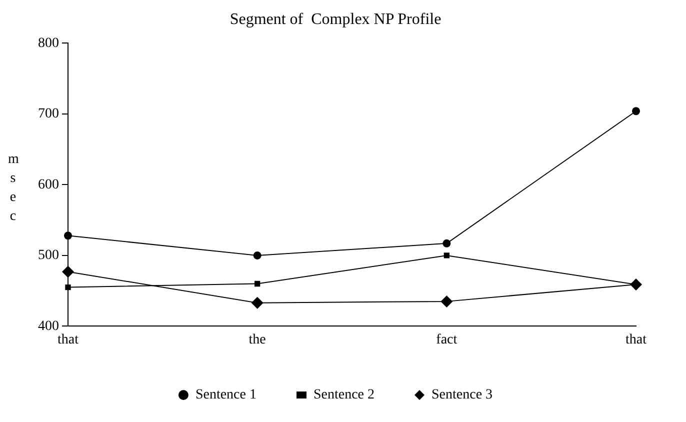 This screenshot has height=422, width=686. What do you see at coordinates (48, 184) in the screenshot?
I see `y-tick-label: 600` at bounding box center [48, 184].